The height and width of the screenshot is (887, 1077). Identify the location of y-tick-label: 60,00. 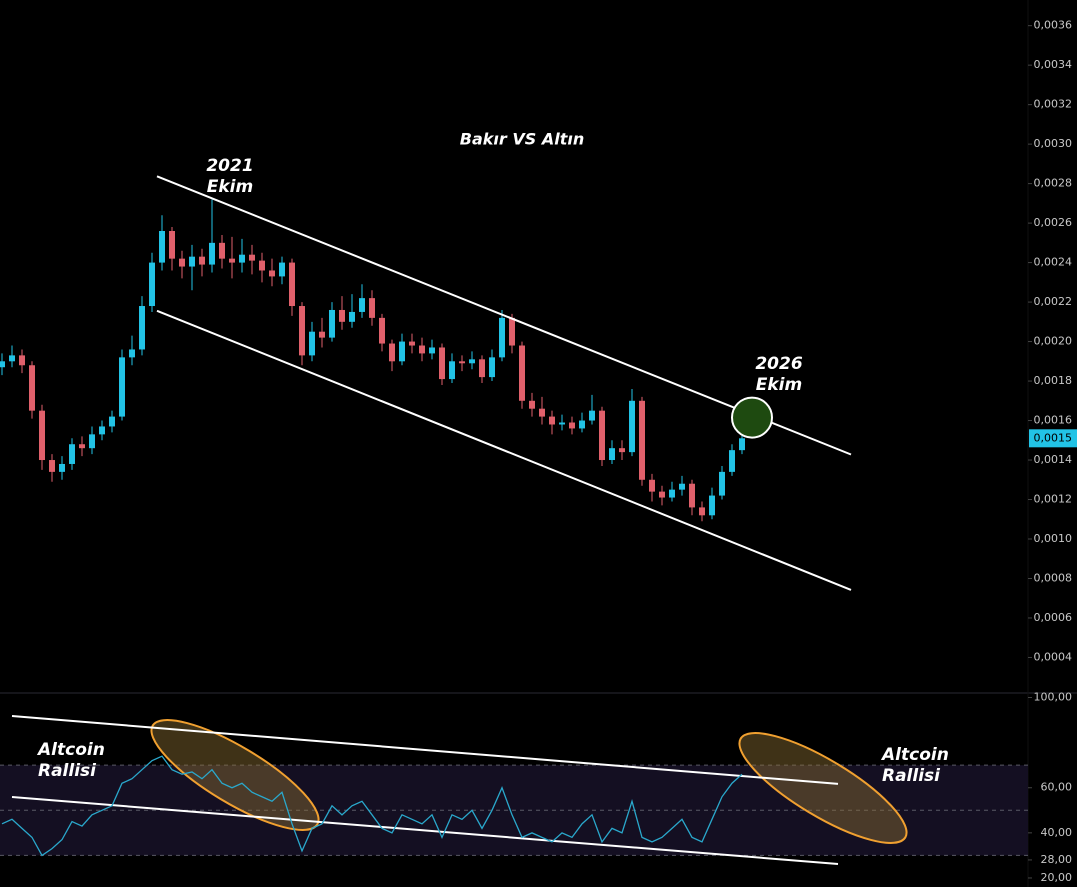
(1057, 787).